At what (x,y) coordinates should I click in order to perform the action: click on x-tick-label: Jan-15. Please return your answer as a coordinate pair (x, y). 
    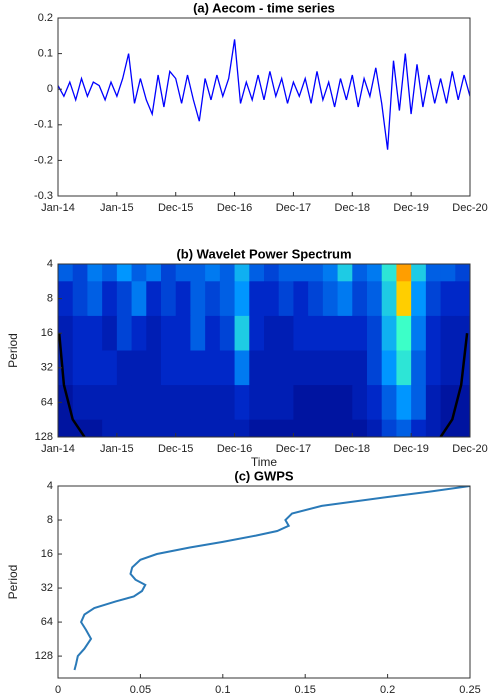
    Looking at the image, I should click on (117, 449).